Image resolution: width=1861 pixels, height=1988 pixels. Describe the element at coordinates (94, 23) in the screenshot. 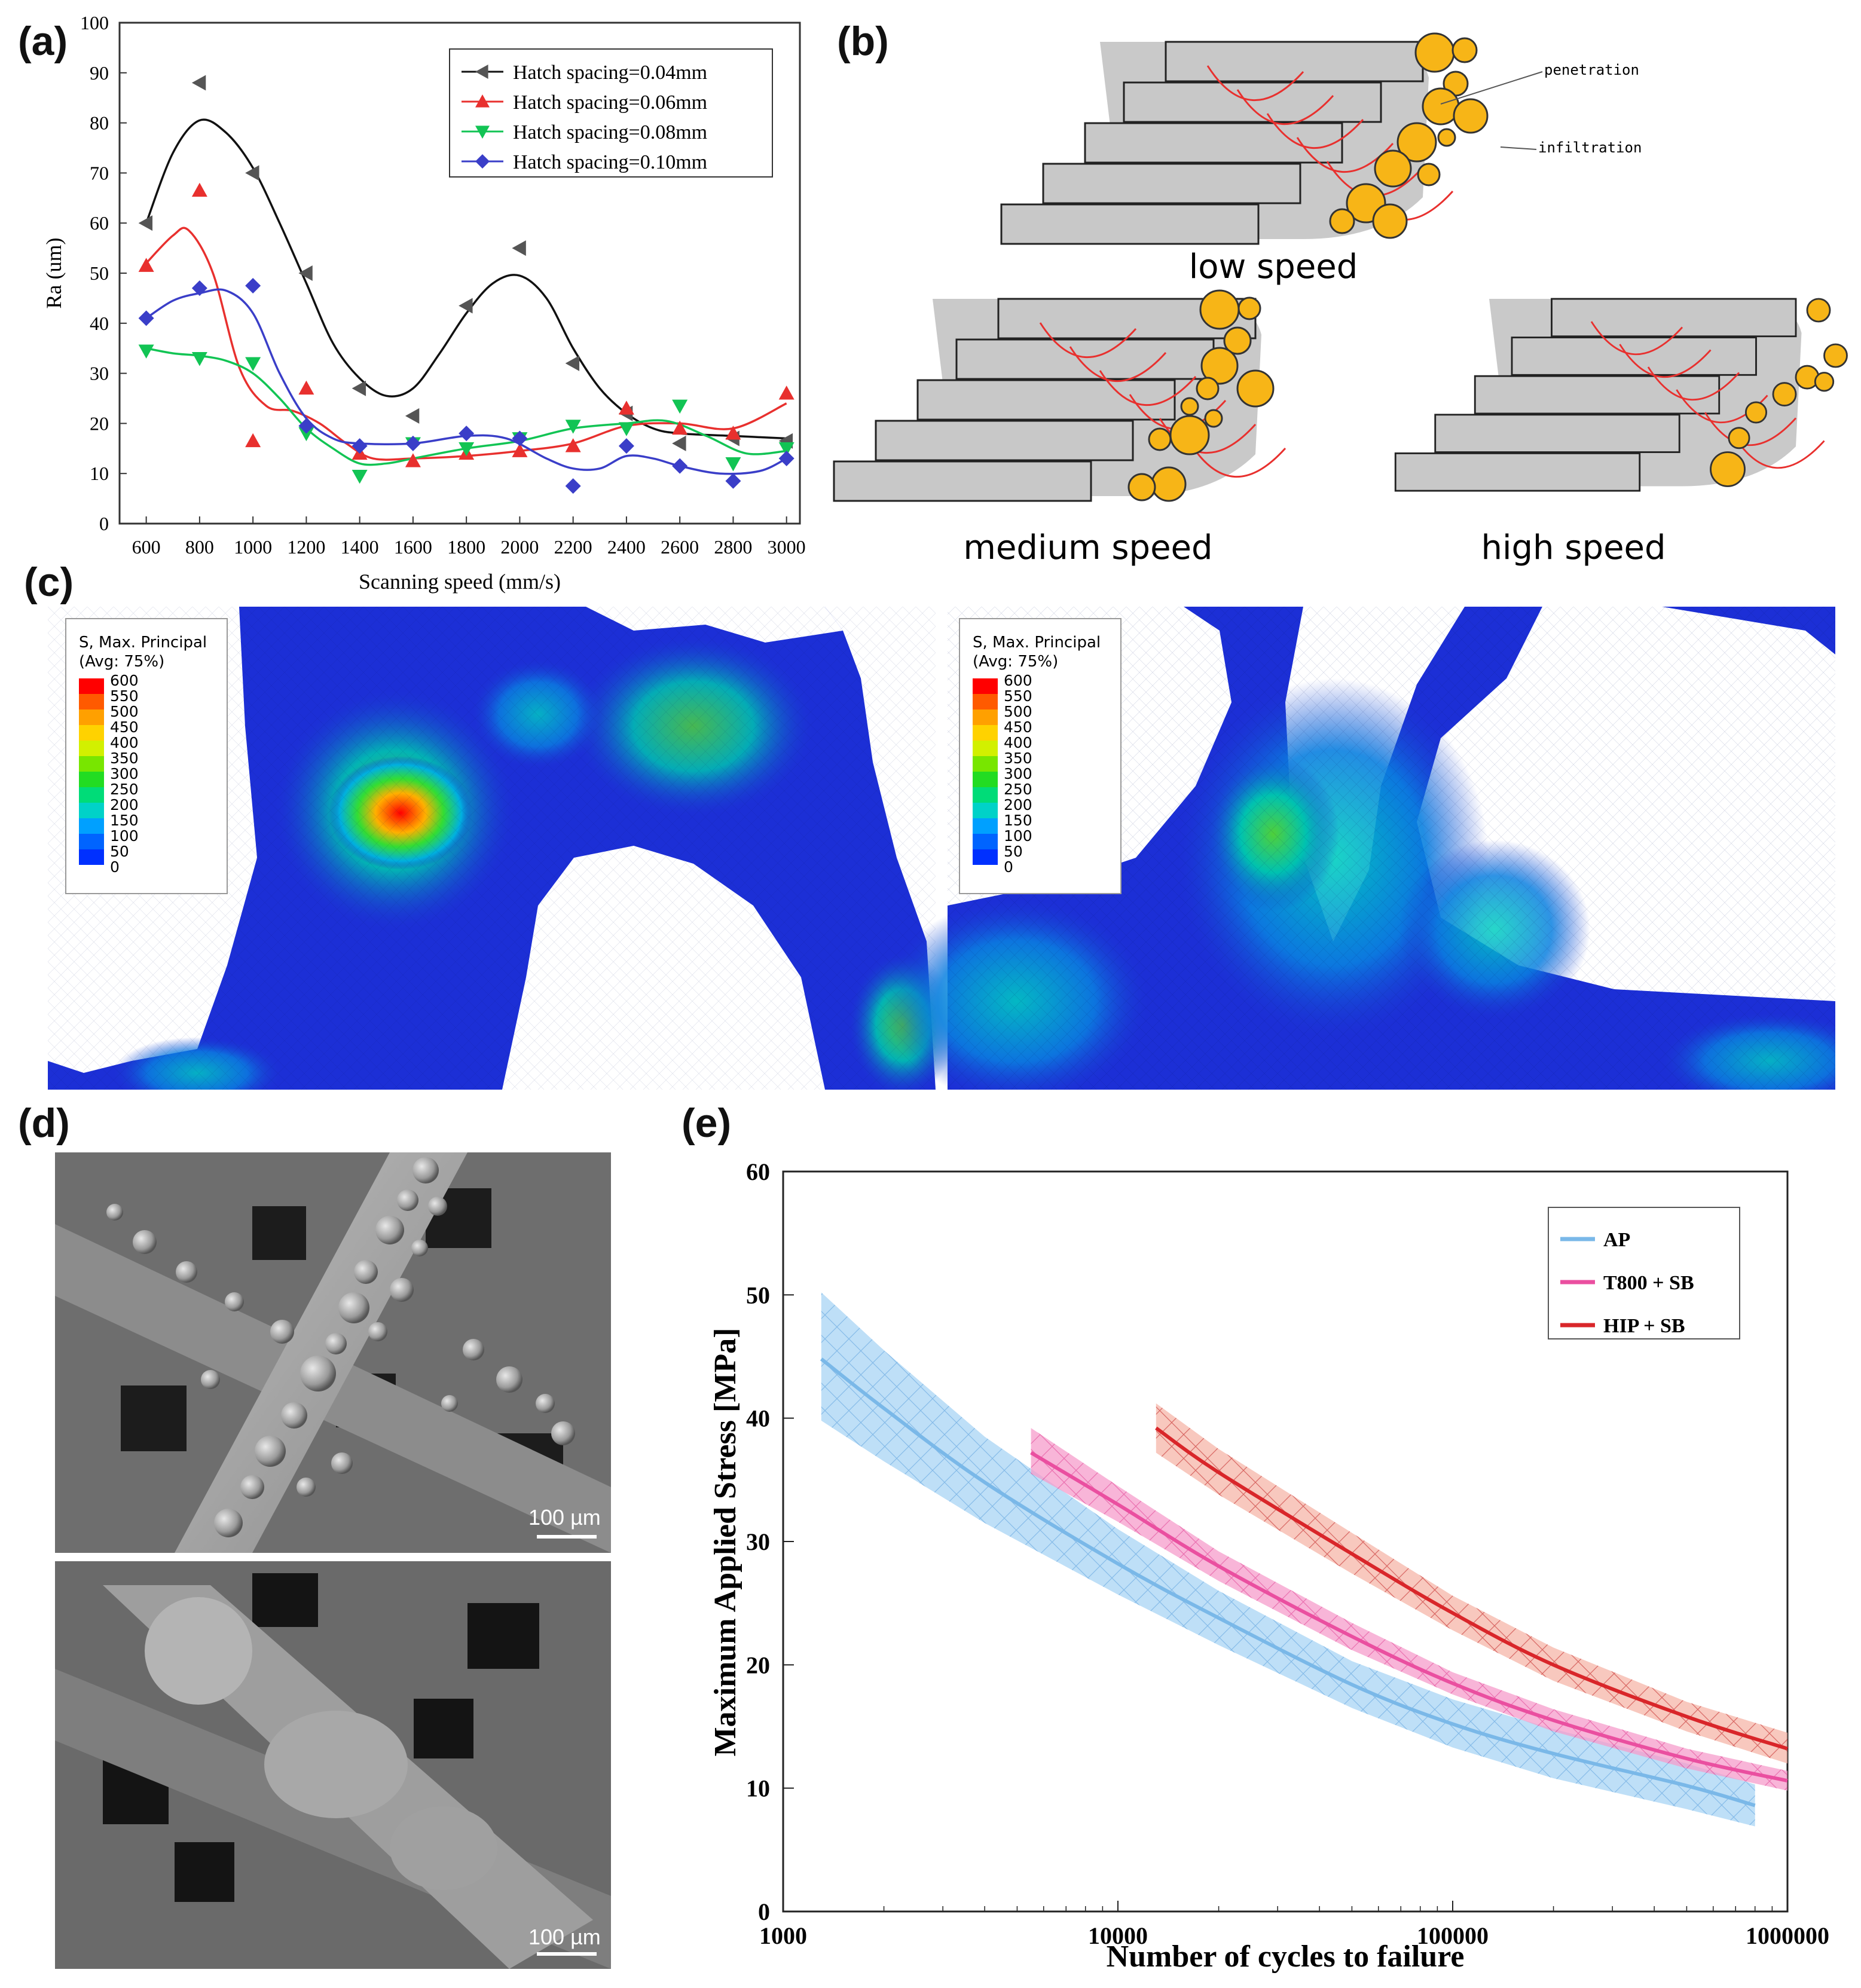

I see `y-tick-label: 100` at that location.